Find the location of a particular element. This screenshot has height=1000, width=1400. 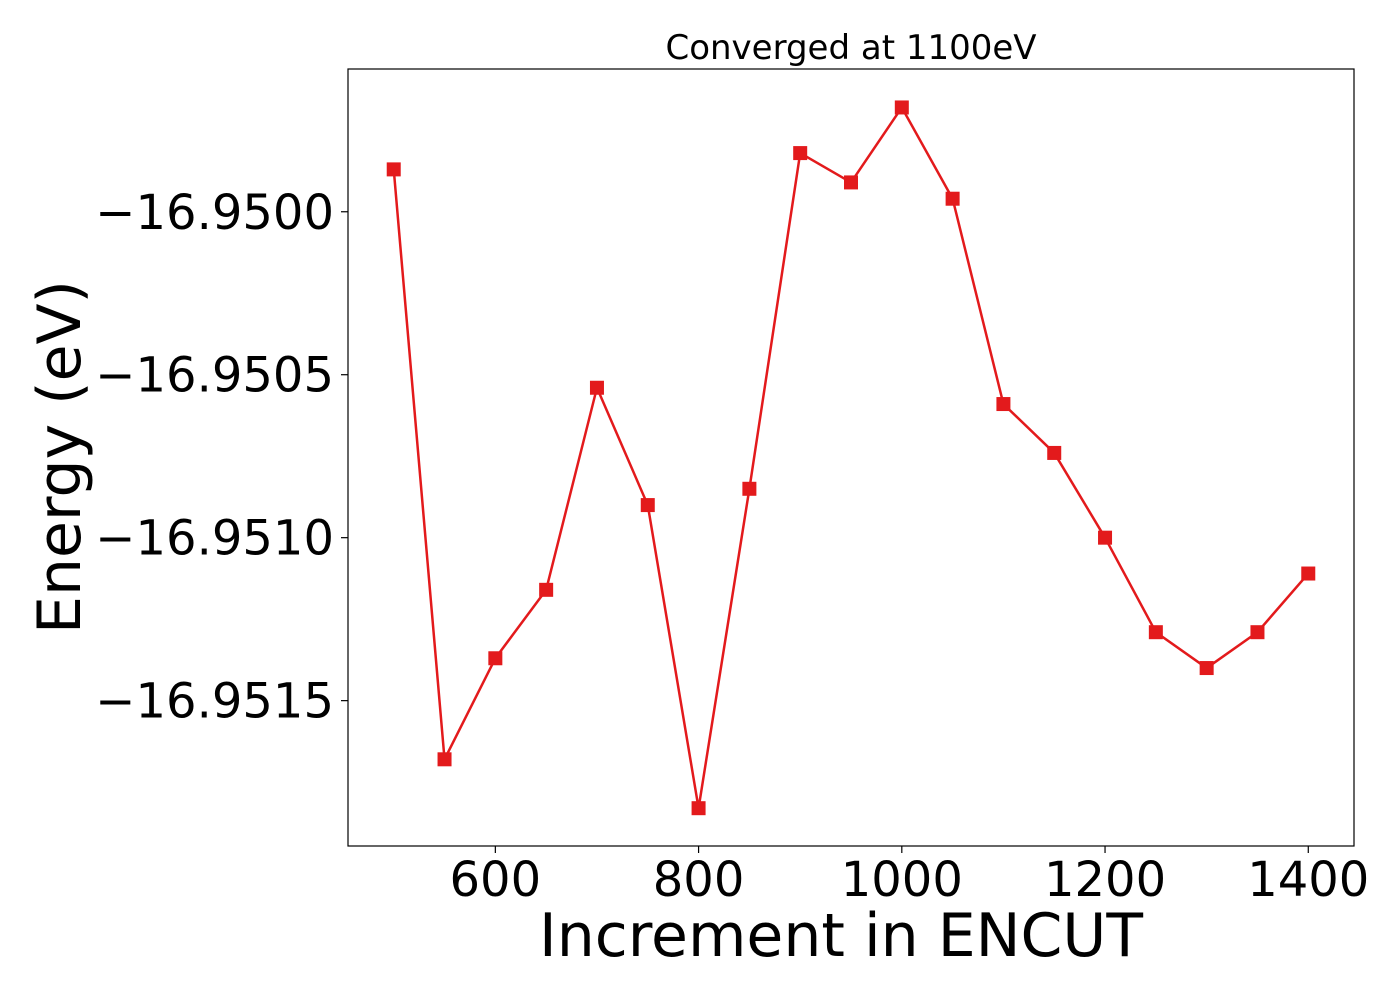

y-tick-label: −16.9515 is located at coordinates (214, 702).